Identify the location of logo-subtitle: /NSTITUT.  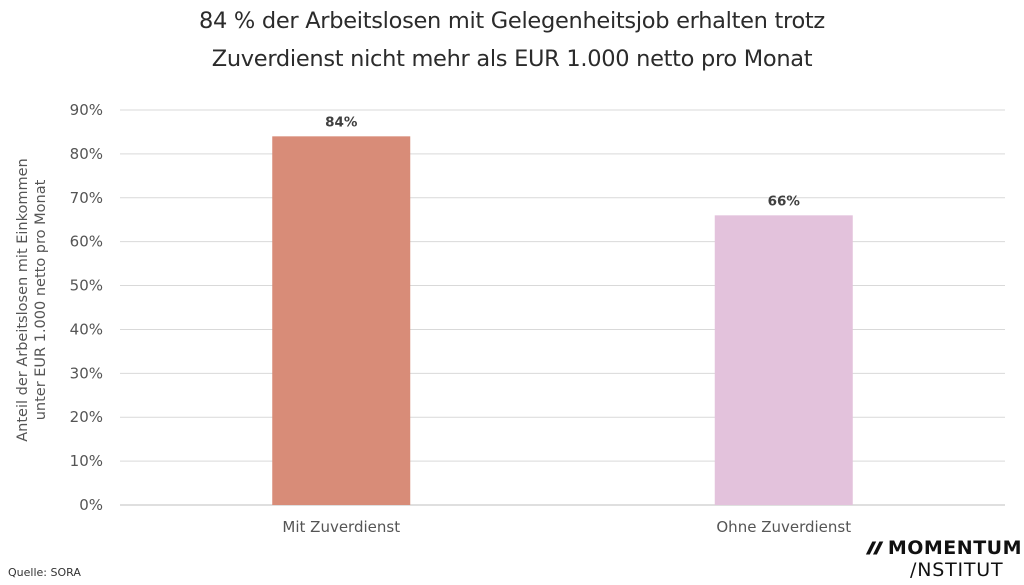
(957, 570).